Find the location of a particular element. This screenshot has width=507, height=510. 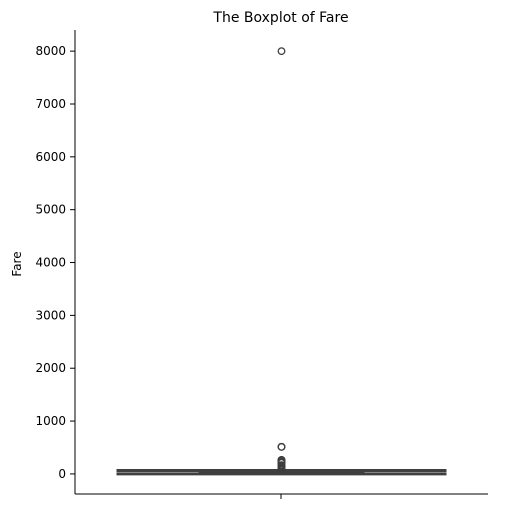

y-tick-label: 0 is located at coordinates (62, 474).